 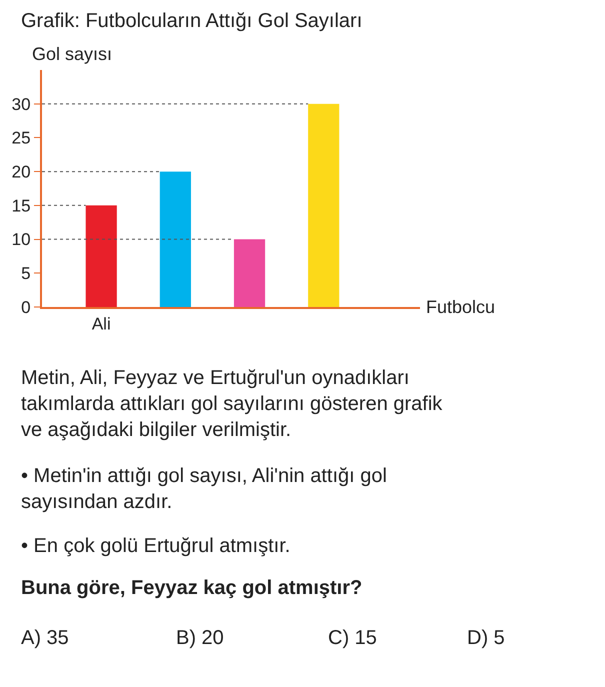 I want to click on y-tick-label: 10, so click(x=21, y=240).